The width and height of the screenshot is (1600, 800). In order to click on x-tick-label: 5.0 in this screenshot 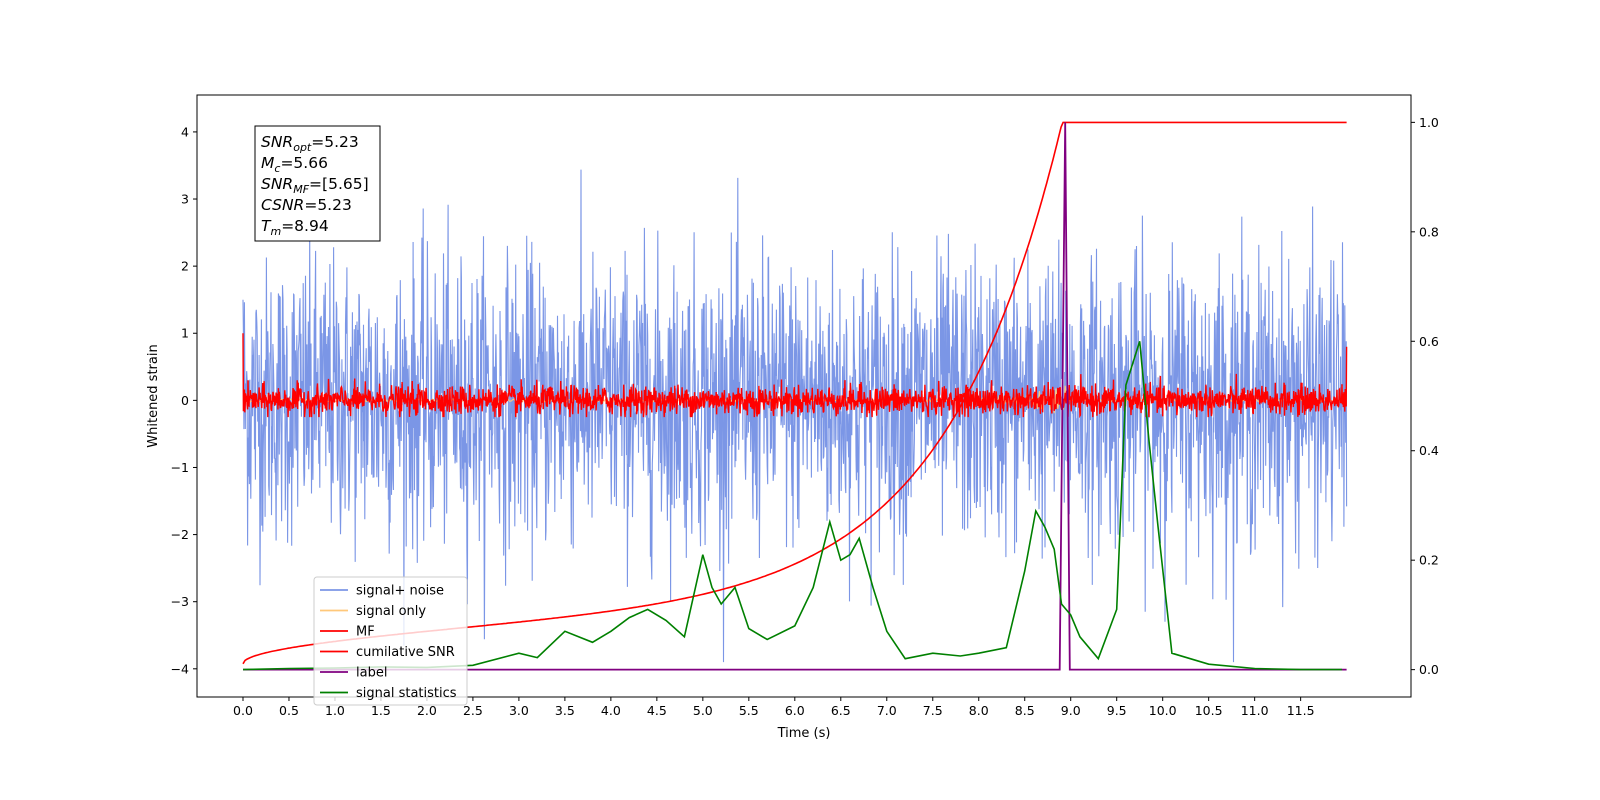, I will do `click(703, 710)`.